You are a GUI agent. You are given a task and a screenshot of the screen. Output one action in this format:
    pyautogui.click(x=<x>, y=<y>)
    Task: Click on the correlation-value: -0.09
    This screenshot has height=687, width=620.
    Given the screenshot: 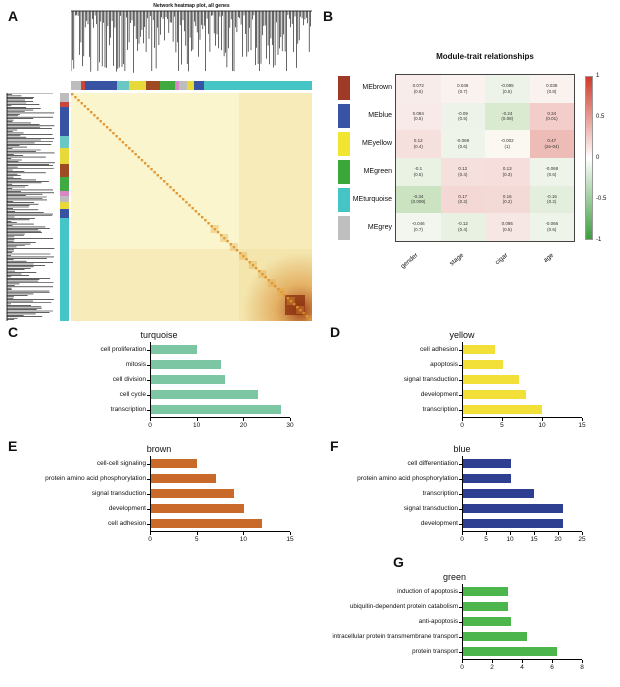 What is the action you would take?
    pyautogui.click(x=462, y=113)
    